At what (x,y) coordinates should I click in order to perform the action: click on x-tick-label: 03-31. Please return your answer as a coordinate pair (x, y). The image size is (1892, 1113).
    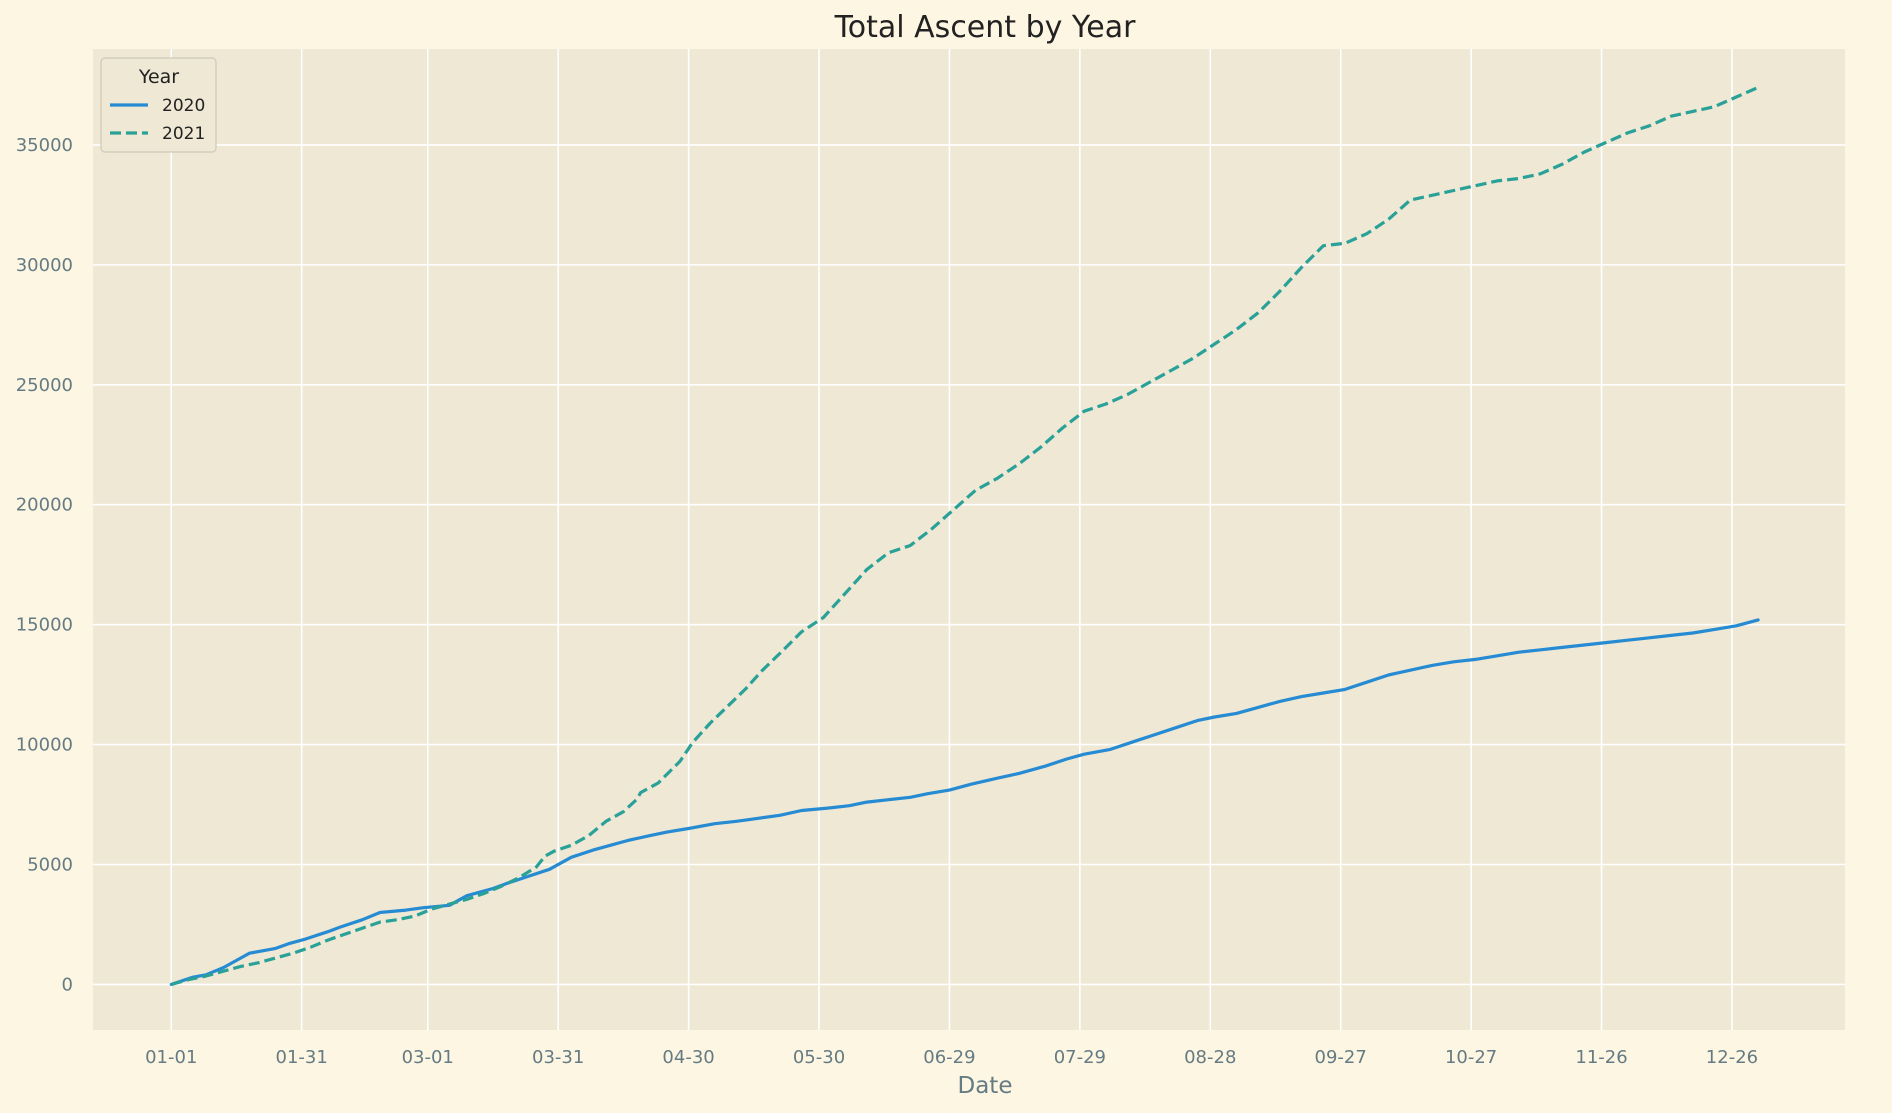
    Looking at the image, I should click on (558, 1057).